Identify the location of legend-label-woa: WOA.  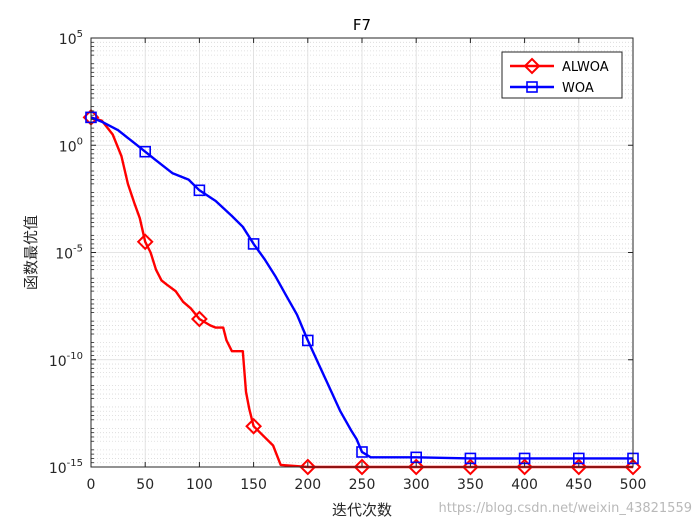
(578, 88).